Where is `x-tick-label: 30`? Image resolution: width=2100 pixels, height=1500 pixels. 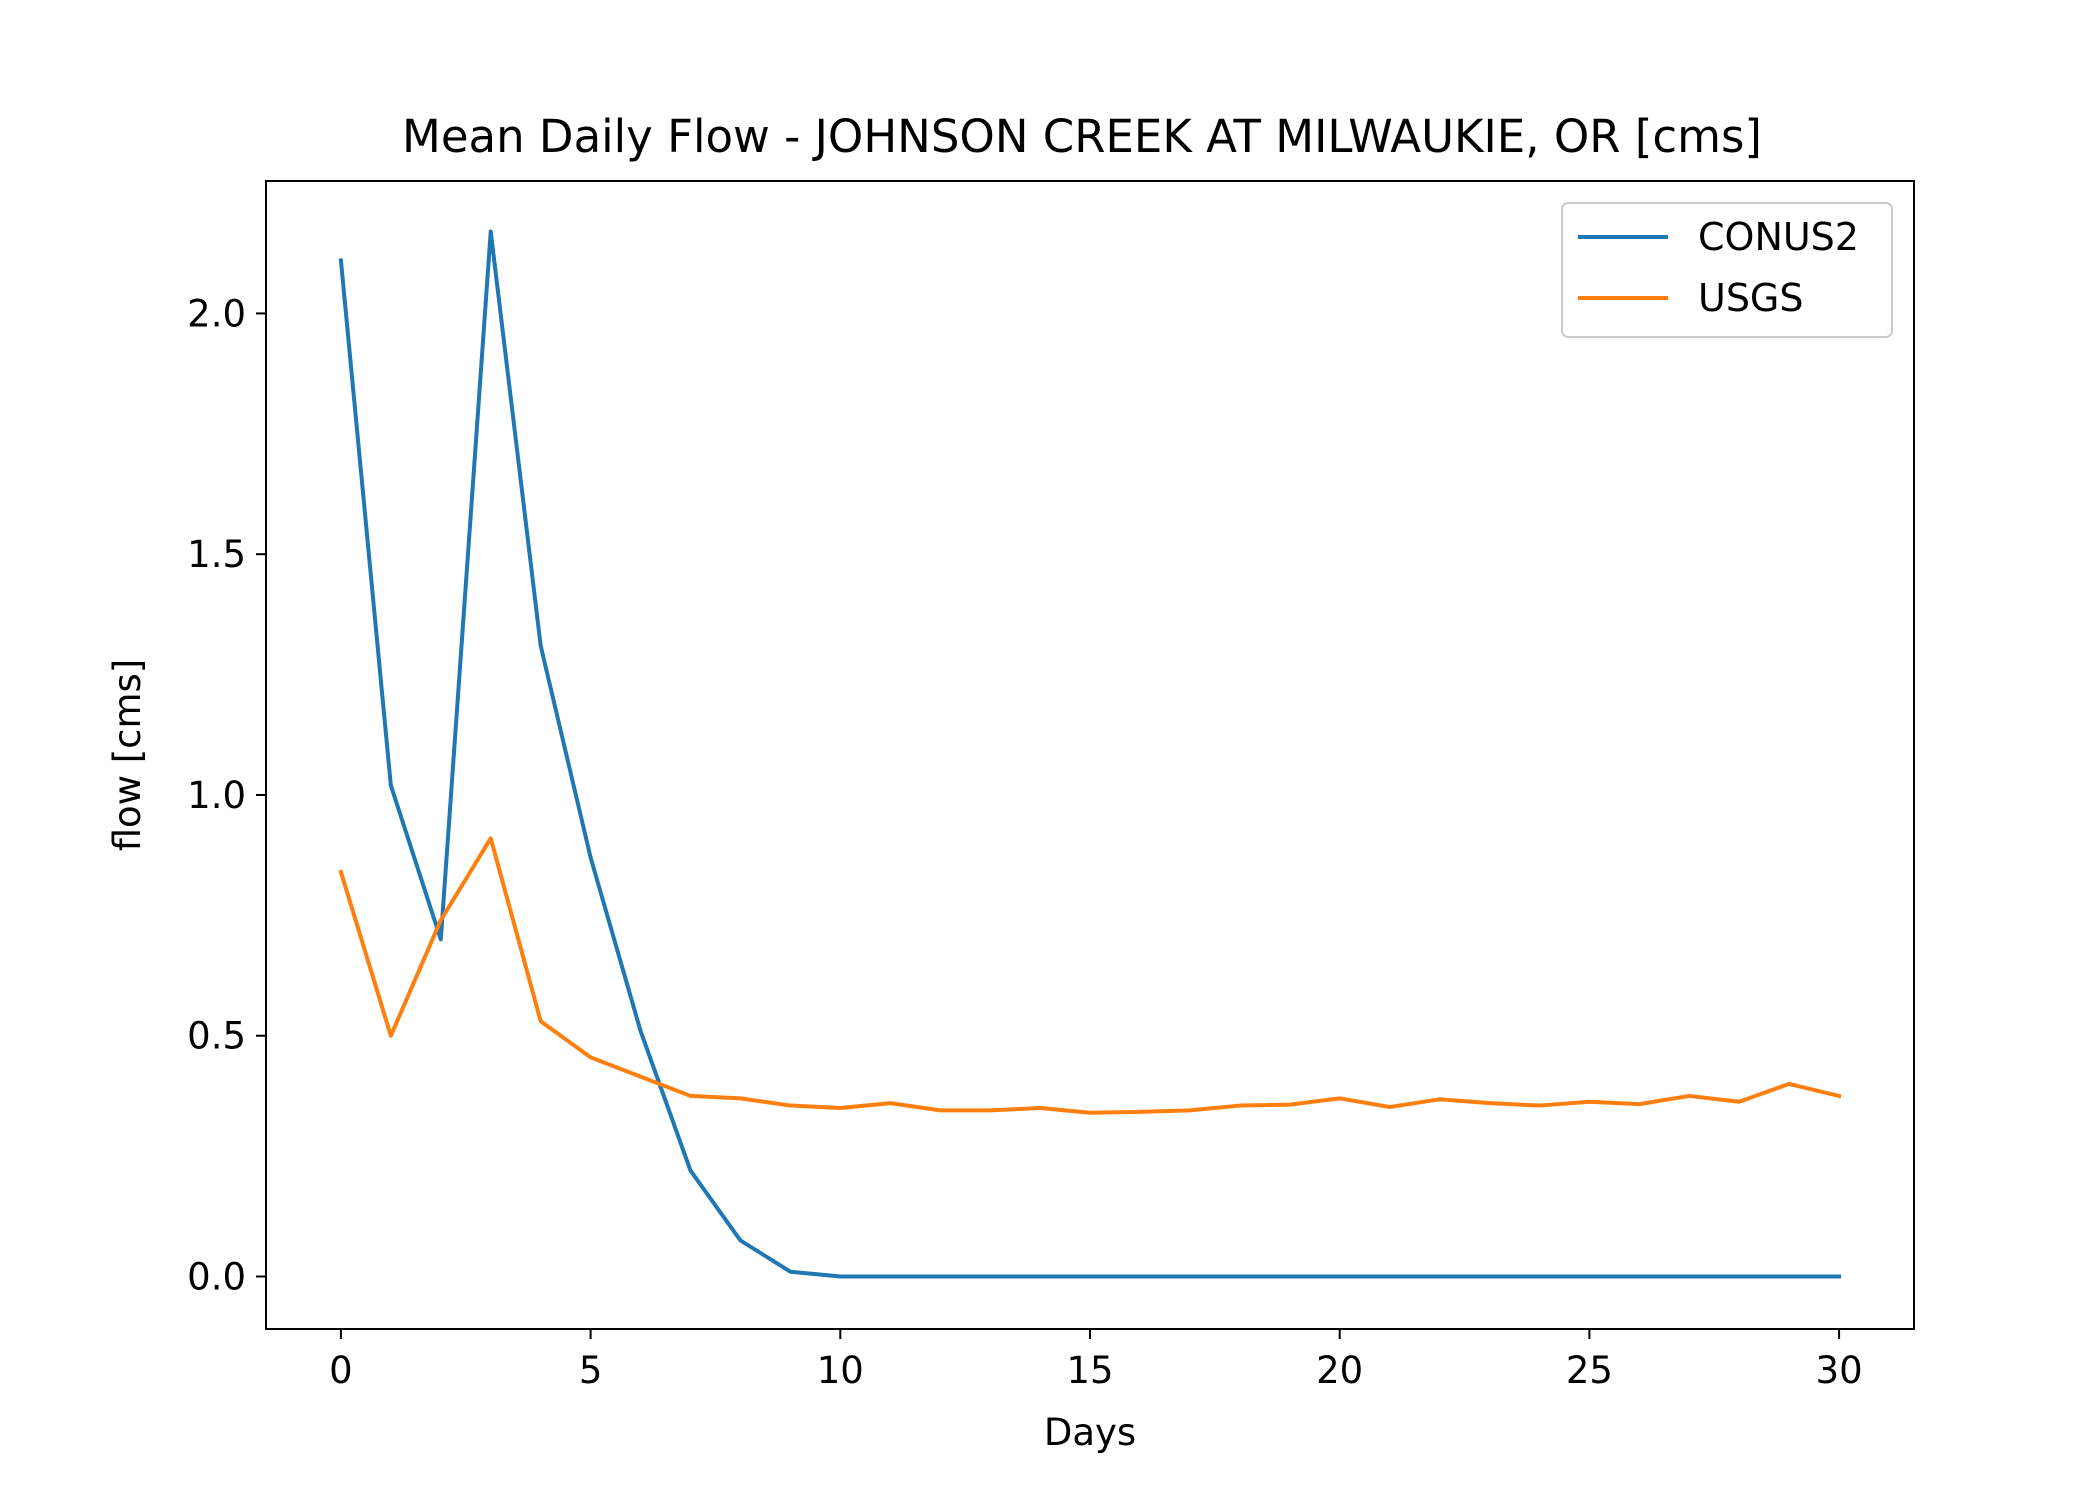 x-tick-label: 30 is located at coordinates (1839, 1370).